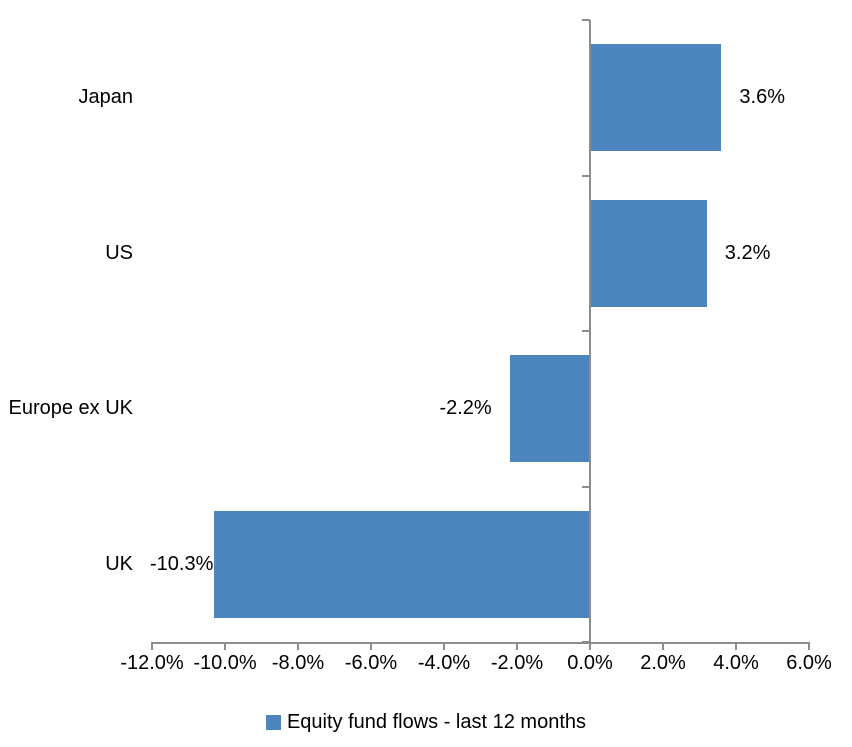  I want to click on bar-europe-ex-uk, so click(549, 409).